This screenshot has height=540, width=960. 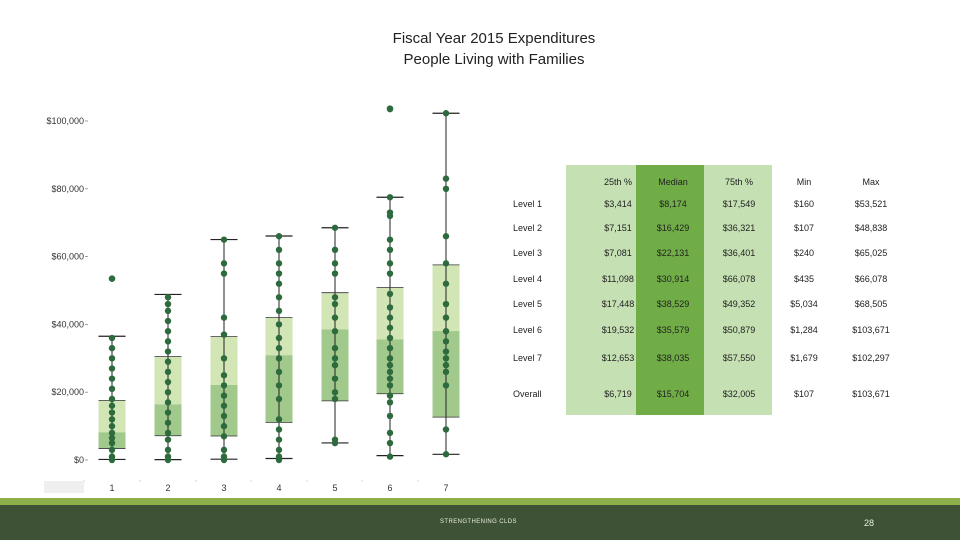 What do you see at coordinates (670, 290) in the screenshot?
I see `col-band-median` at bounding box center [670, 290].